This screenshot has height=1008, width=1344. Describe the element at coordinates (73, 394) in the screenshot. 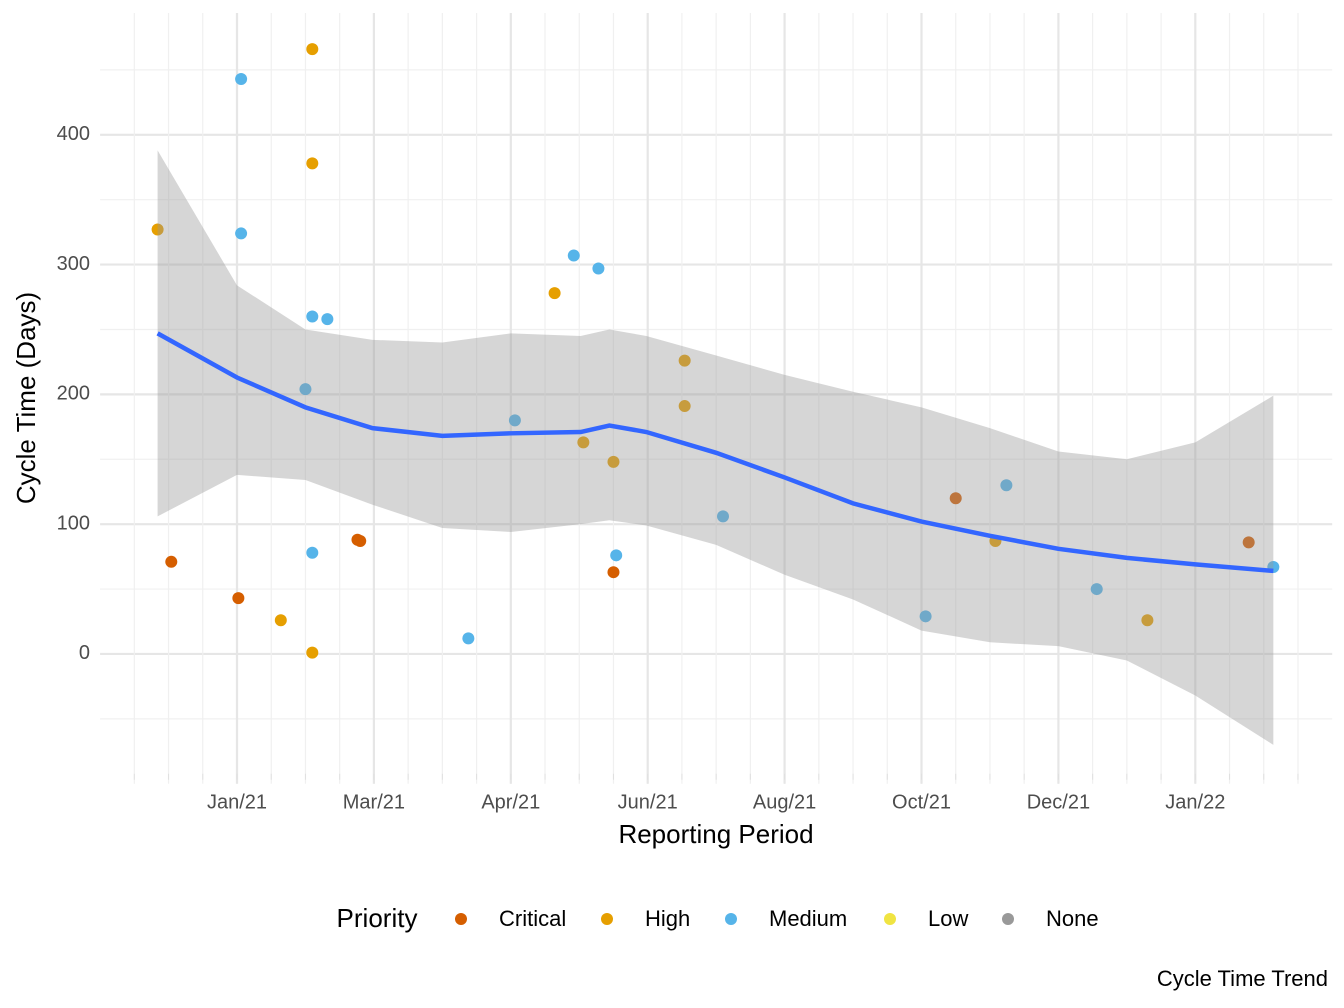

I see `y-tick-label: 200` at that location.